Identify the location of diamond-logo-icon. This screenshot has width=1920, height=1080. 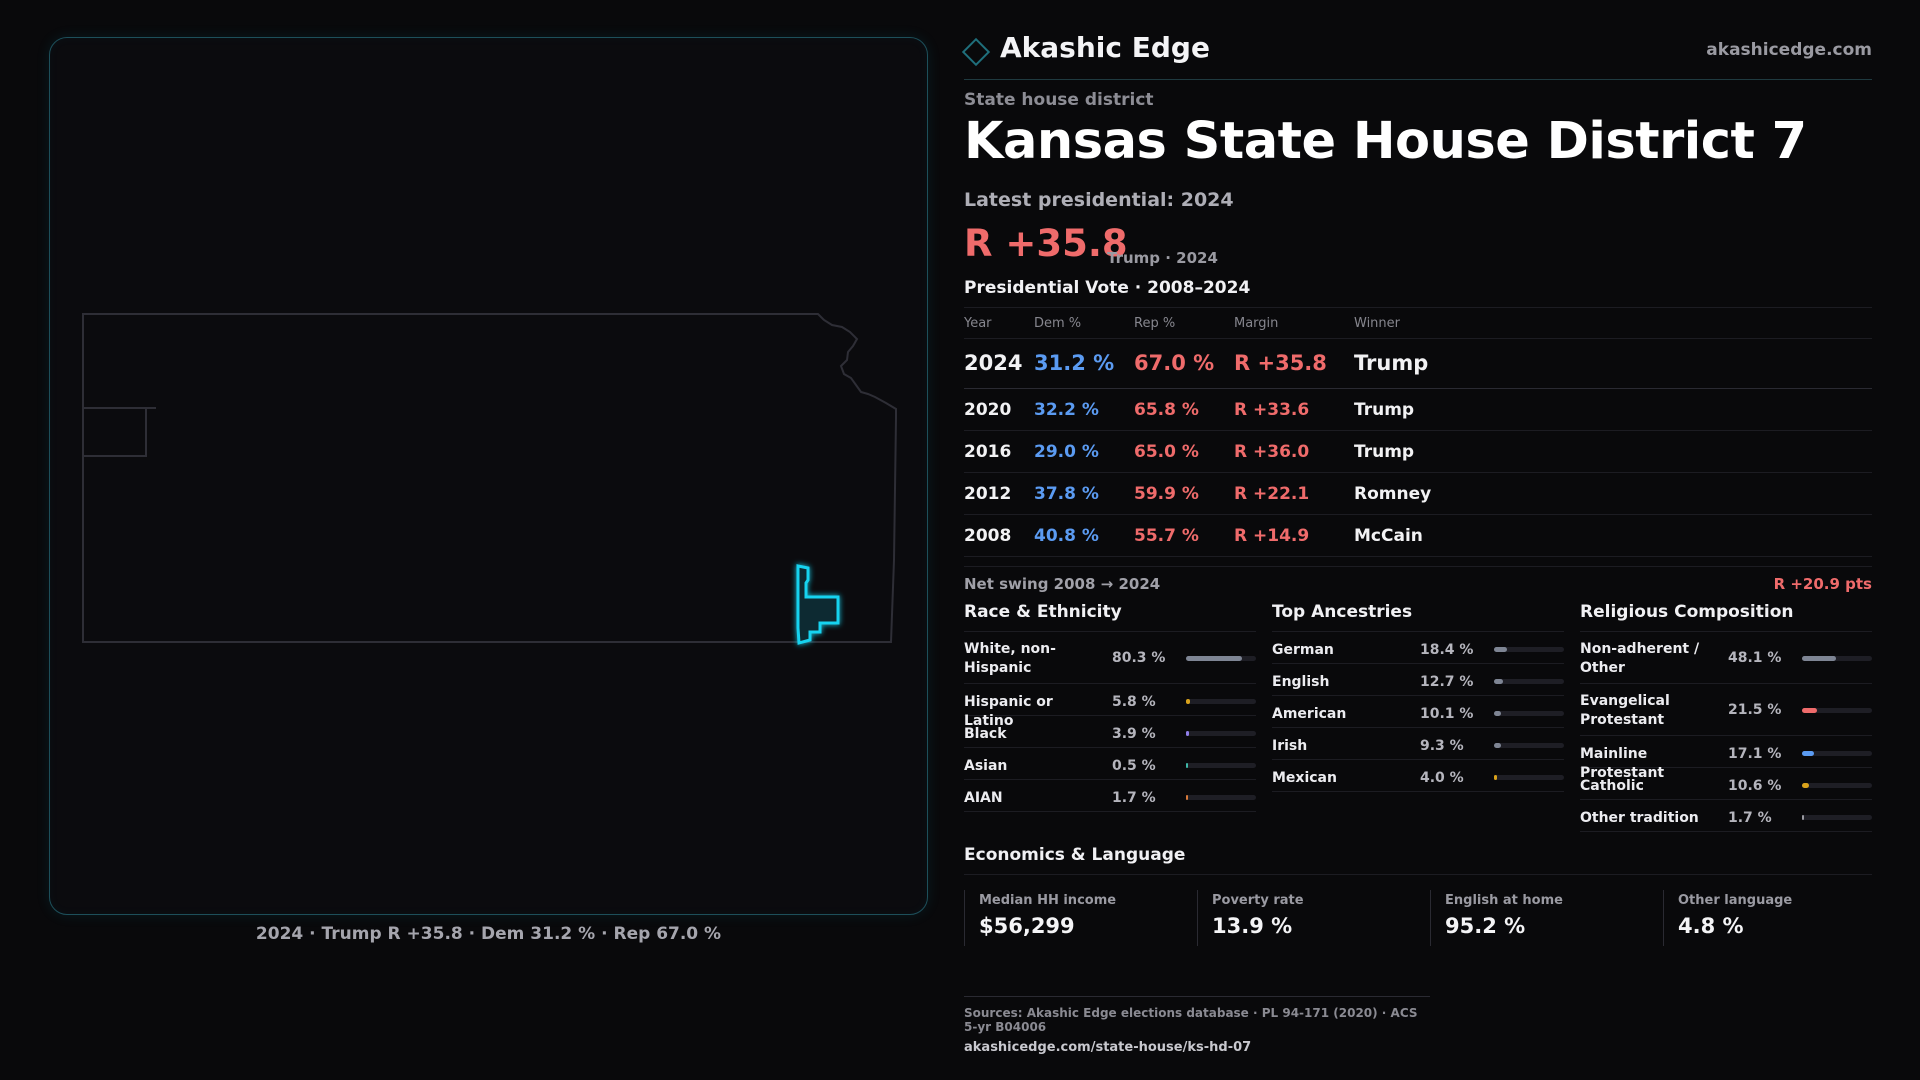
(976, 52).